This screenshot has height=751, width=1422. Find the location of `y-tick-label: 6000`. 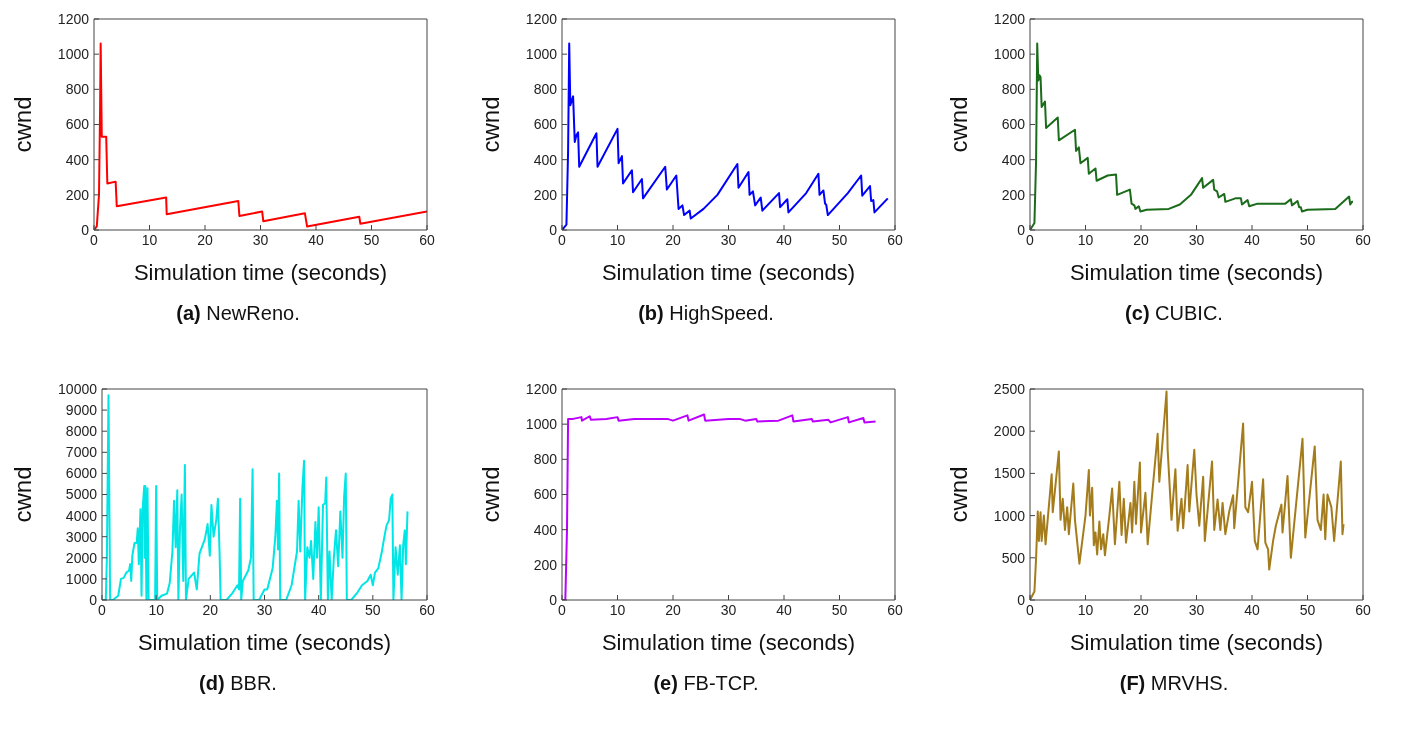

y-tick-label: 6000 is located at coordinates (81, 473).